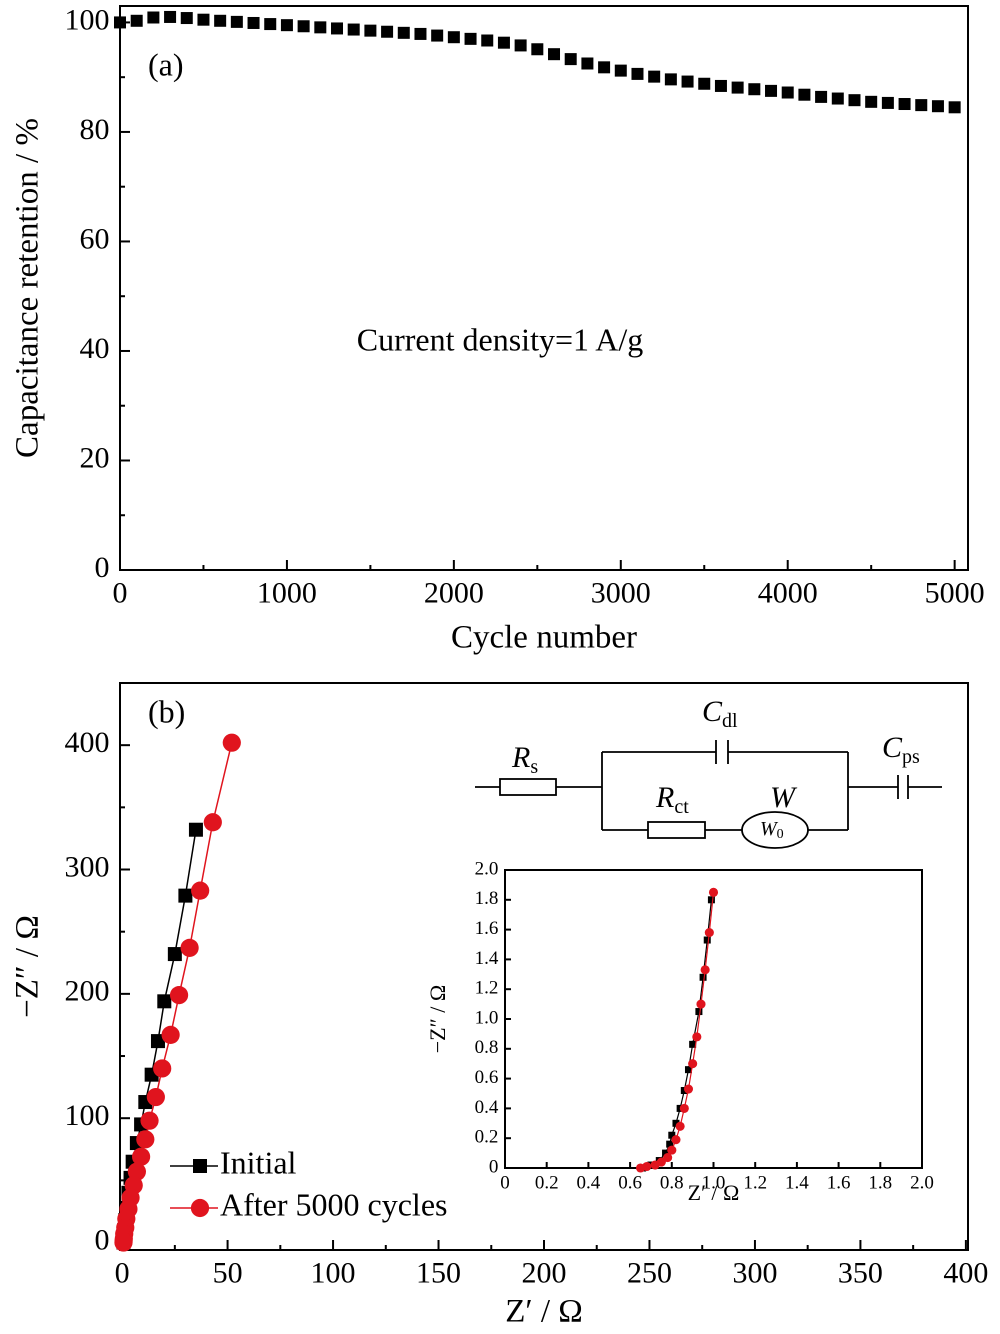  What do you see at coordinates (812, 769) in the screenshot?
I see `capacitor` at bounding box center [812, 769].